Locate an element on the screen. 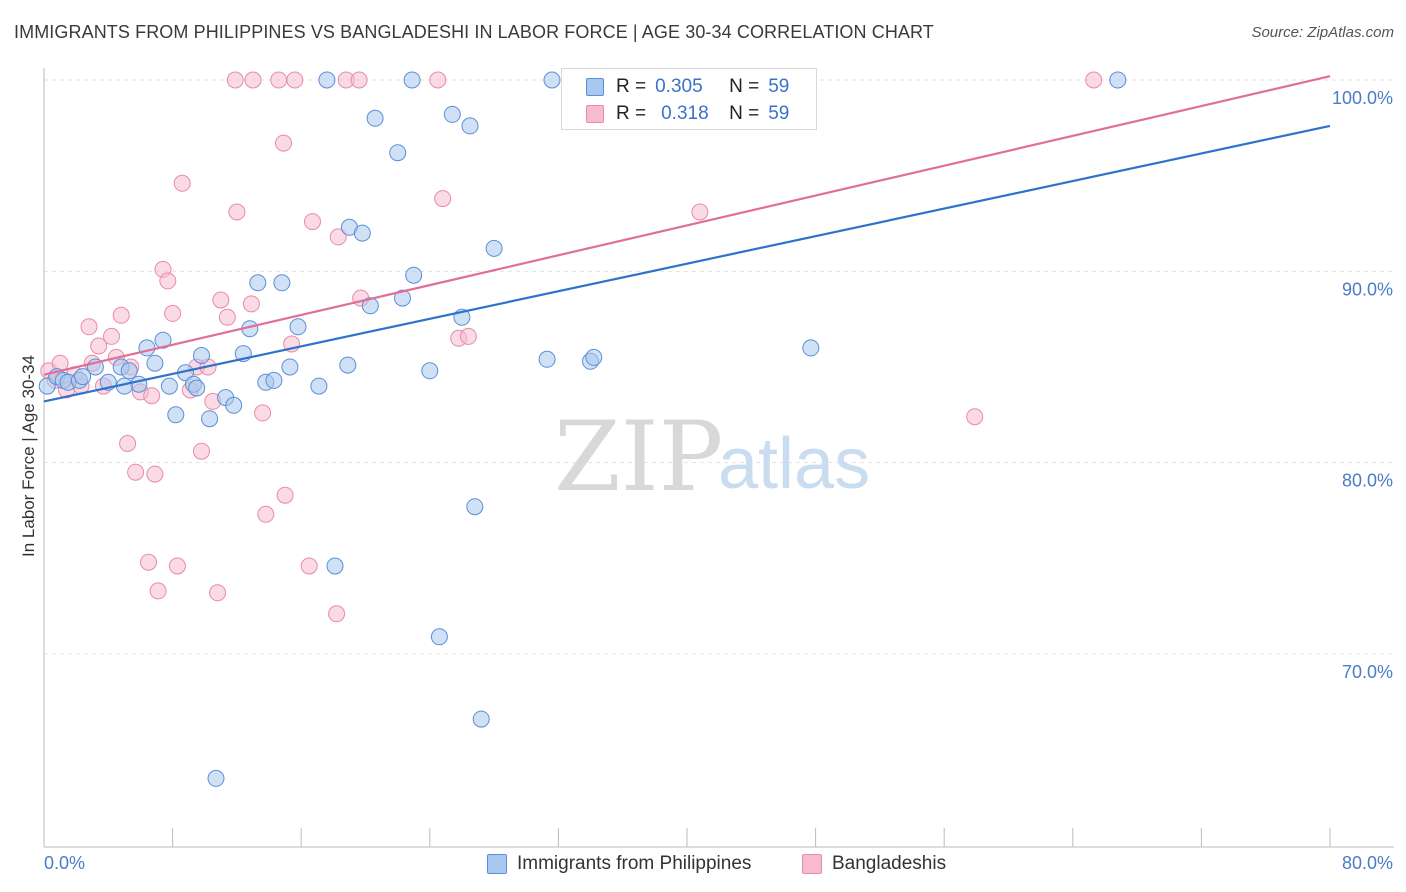 This screenshot has width=1406, height=892. watermark-zip: ZIP is located at coordinates (638, 457).